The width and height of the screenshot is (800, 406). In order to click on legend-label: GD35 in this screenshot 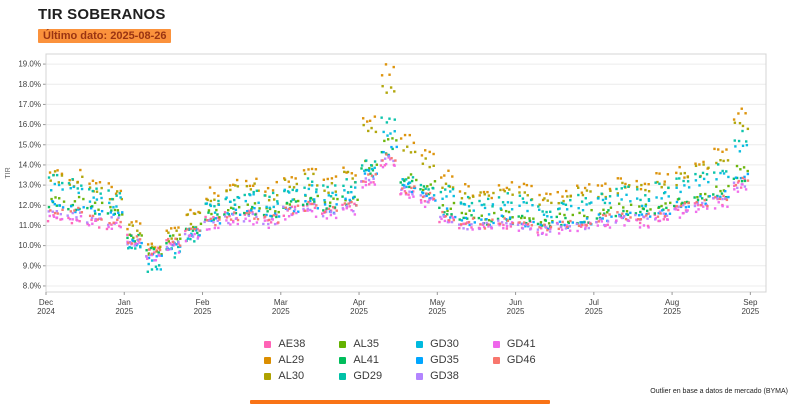, I will do `click(444, 360)`.